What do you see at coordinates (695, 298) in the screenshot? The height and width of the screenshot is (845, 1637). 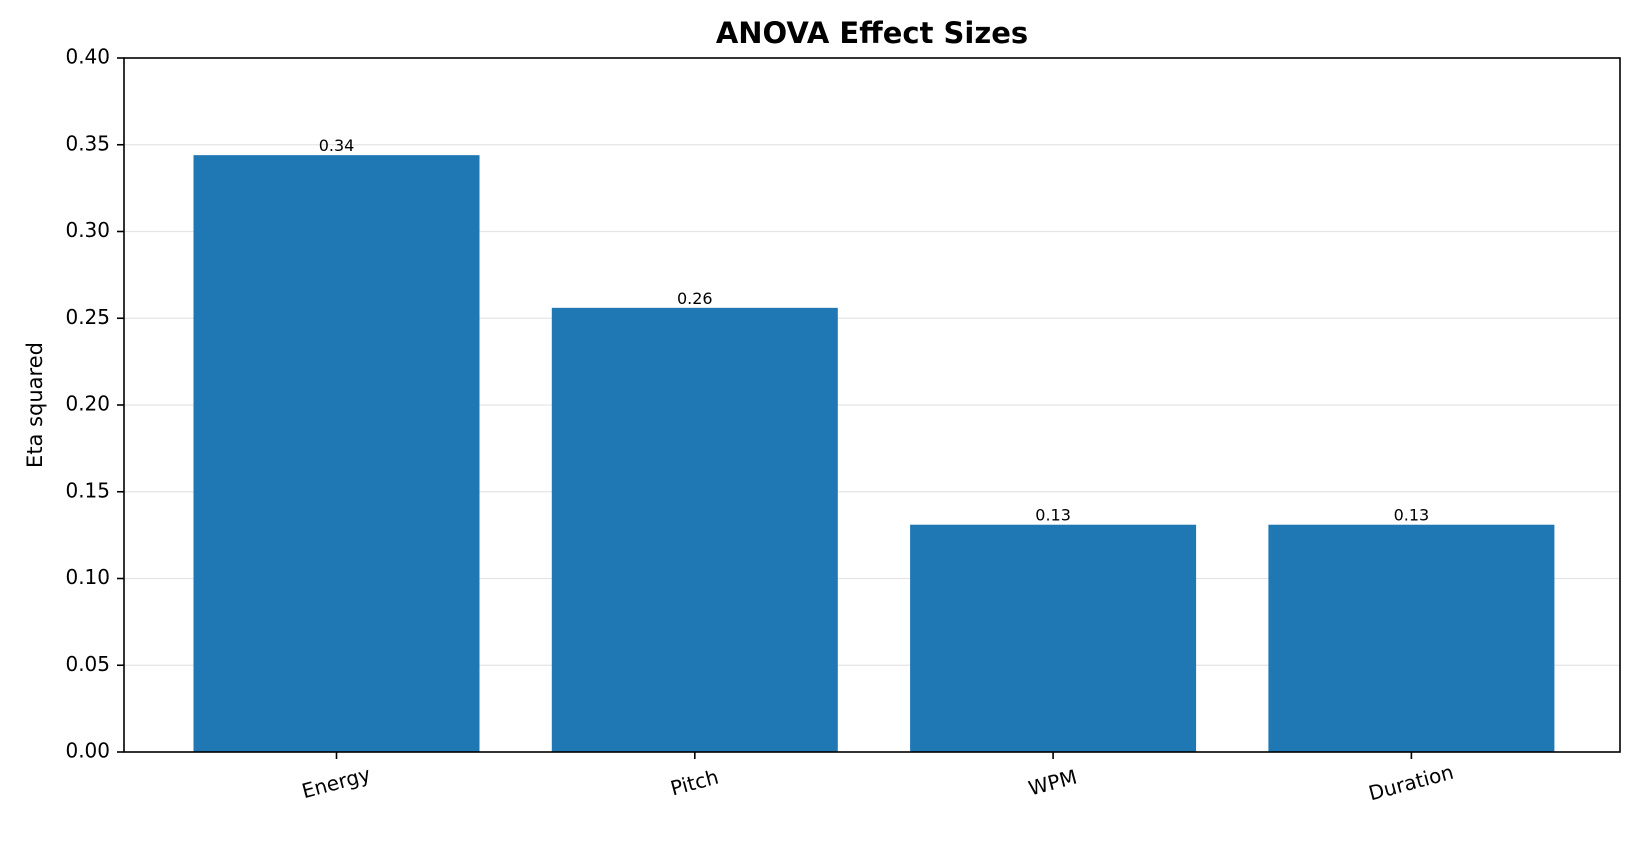 I see `bar-value-label: 0.26` at bounding box center [695, 298].